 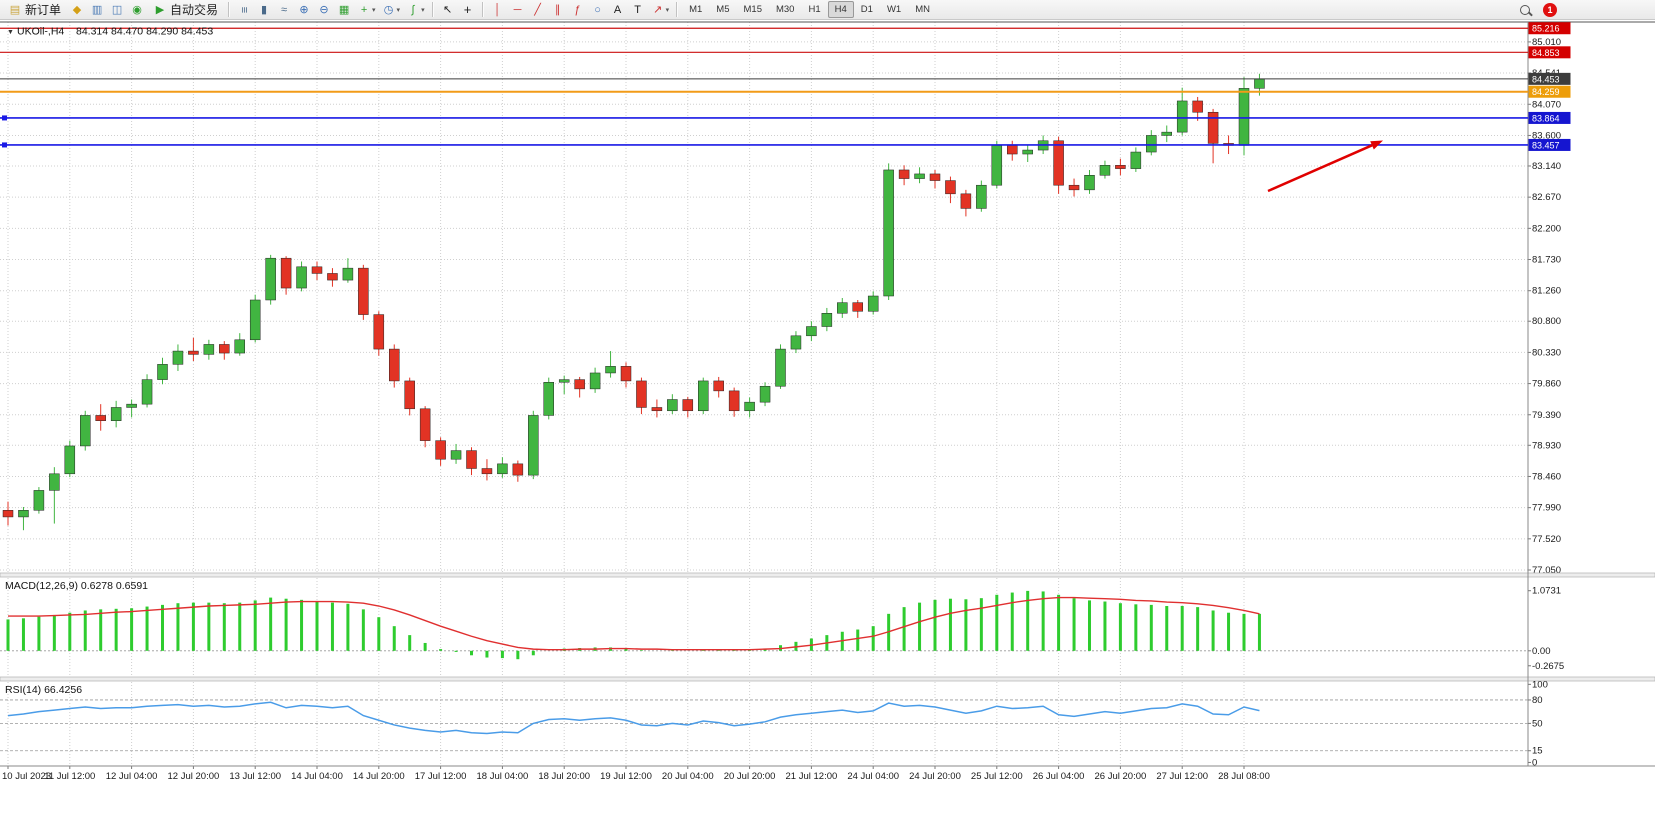 What do you see at coordinates (1546, 591) in the screenshot?
I see `macd-axis-tick-label: 1.0731` at bounding box center [1546, 591].